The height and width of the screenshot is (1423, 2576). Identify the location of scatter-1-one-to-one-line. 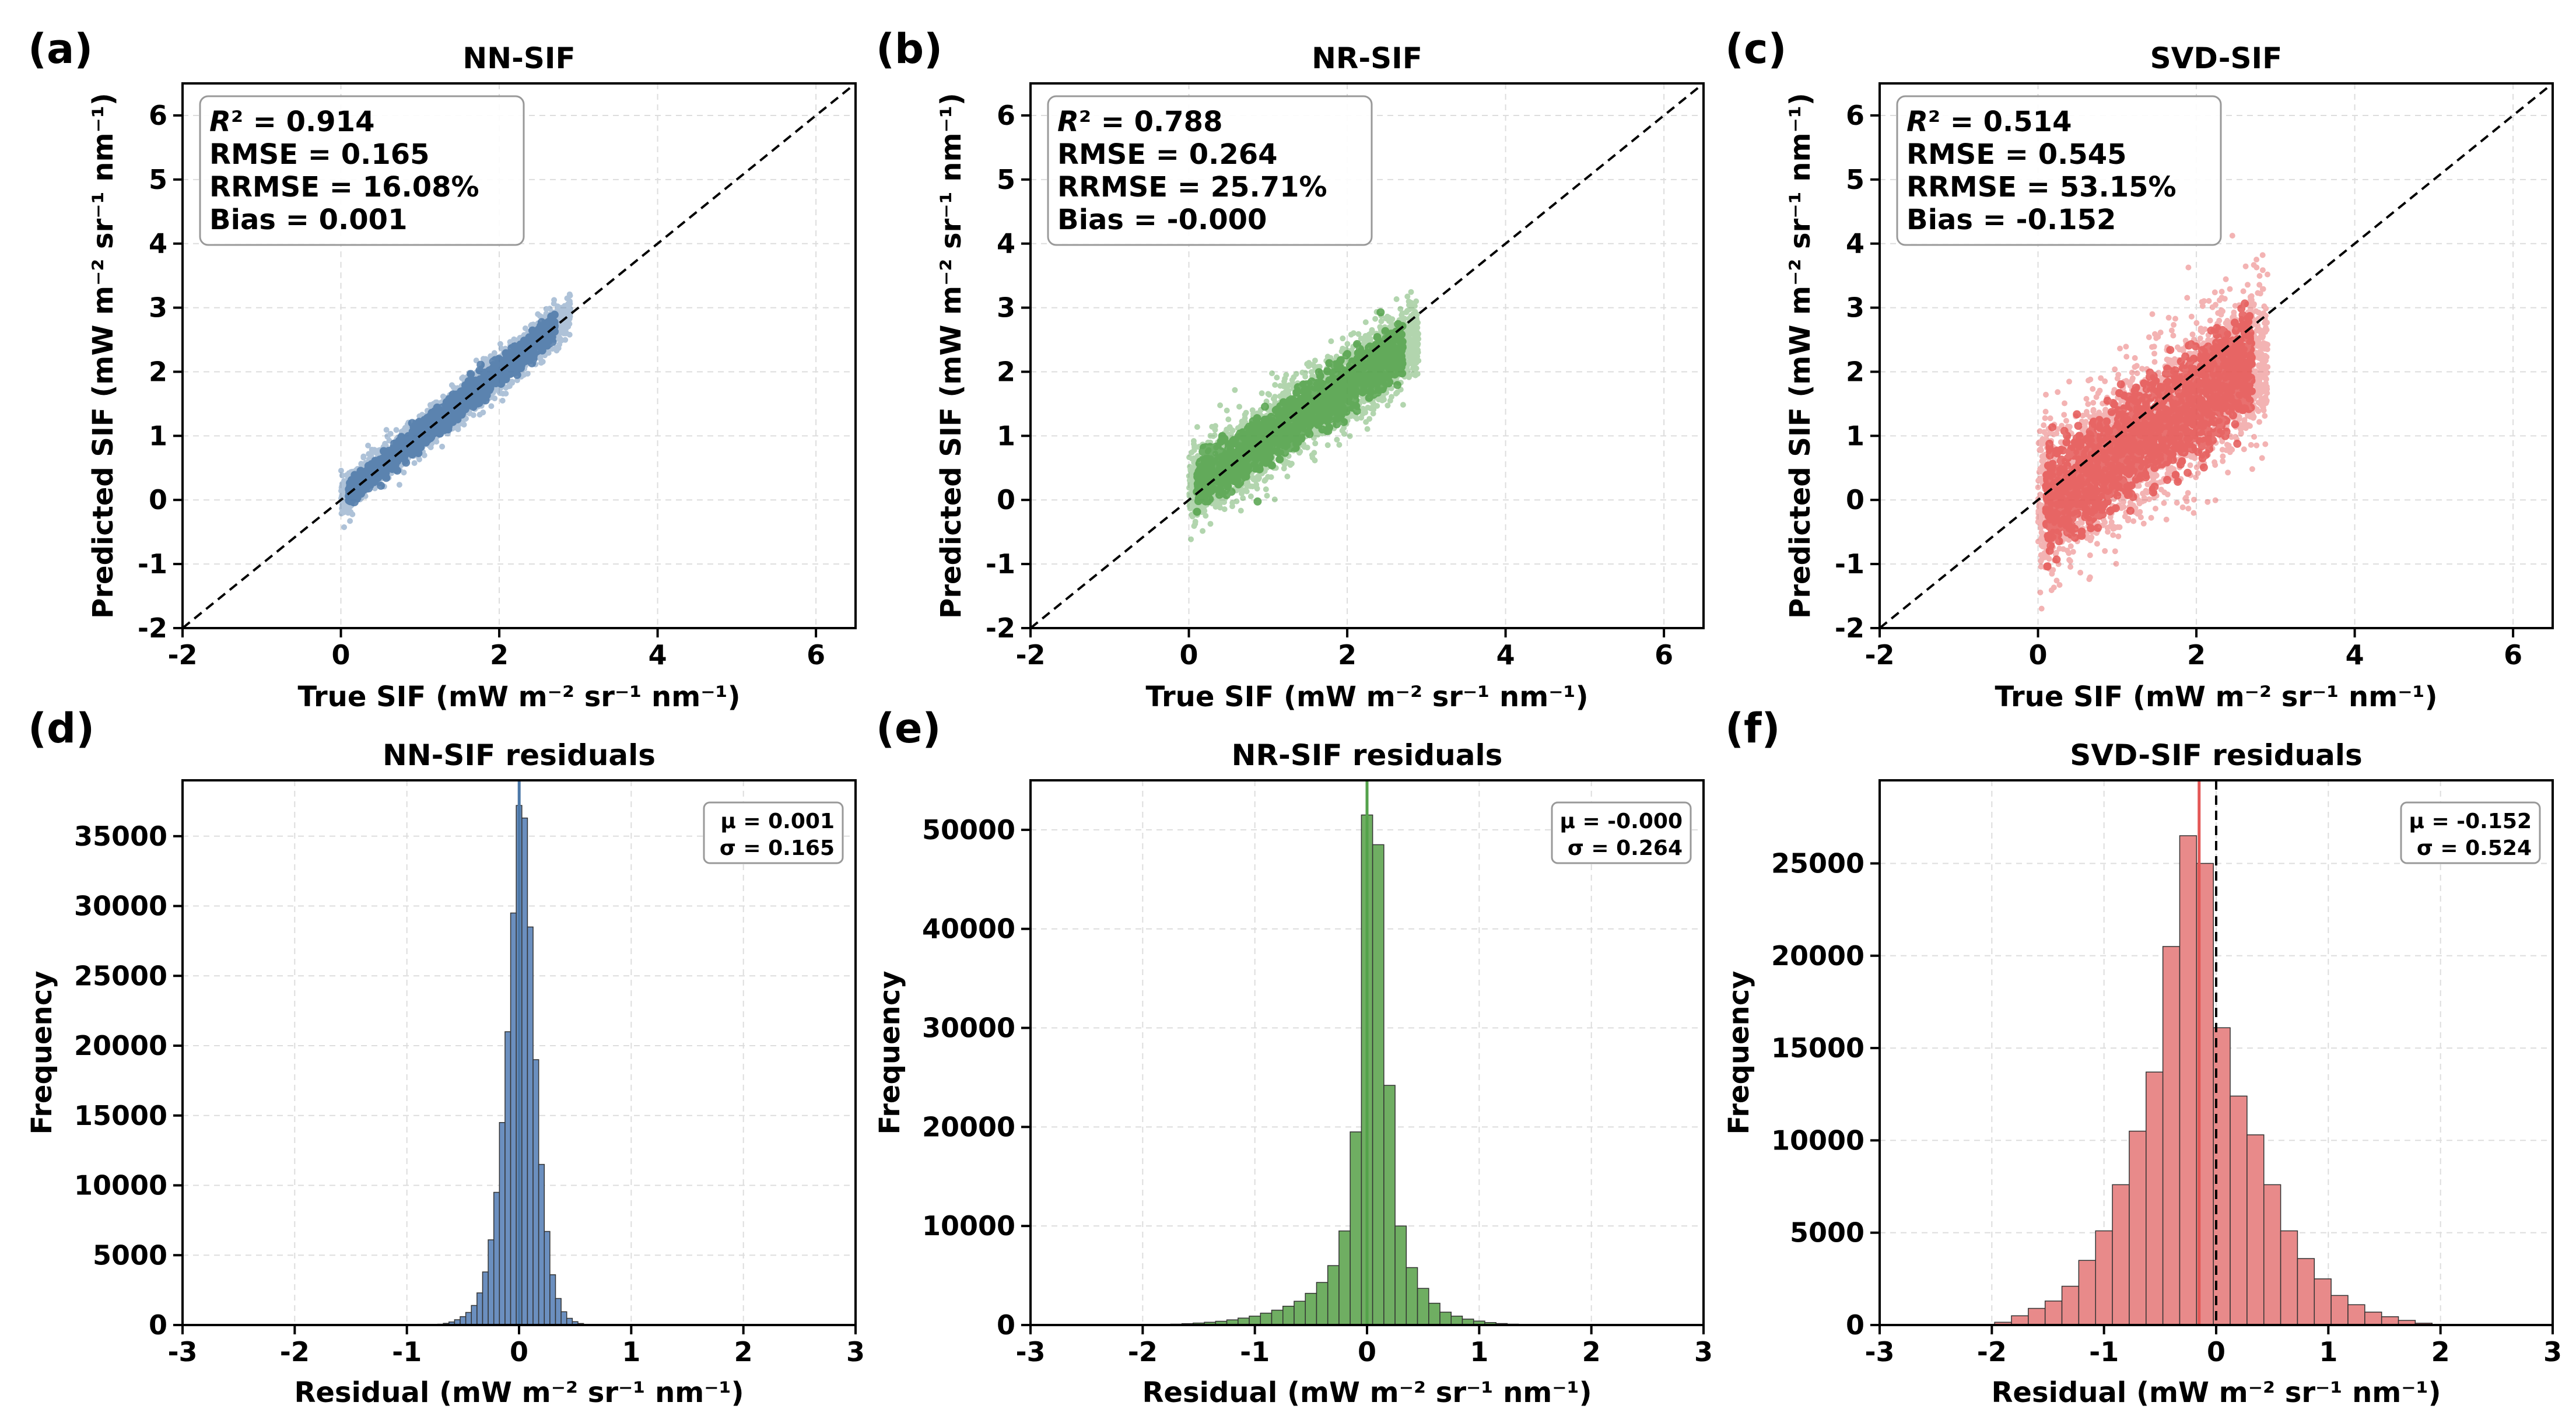
(1367, 355).